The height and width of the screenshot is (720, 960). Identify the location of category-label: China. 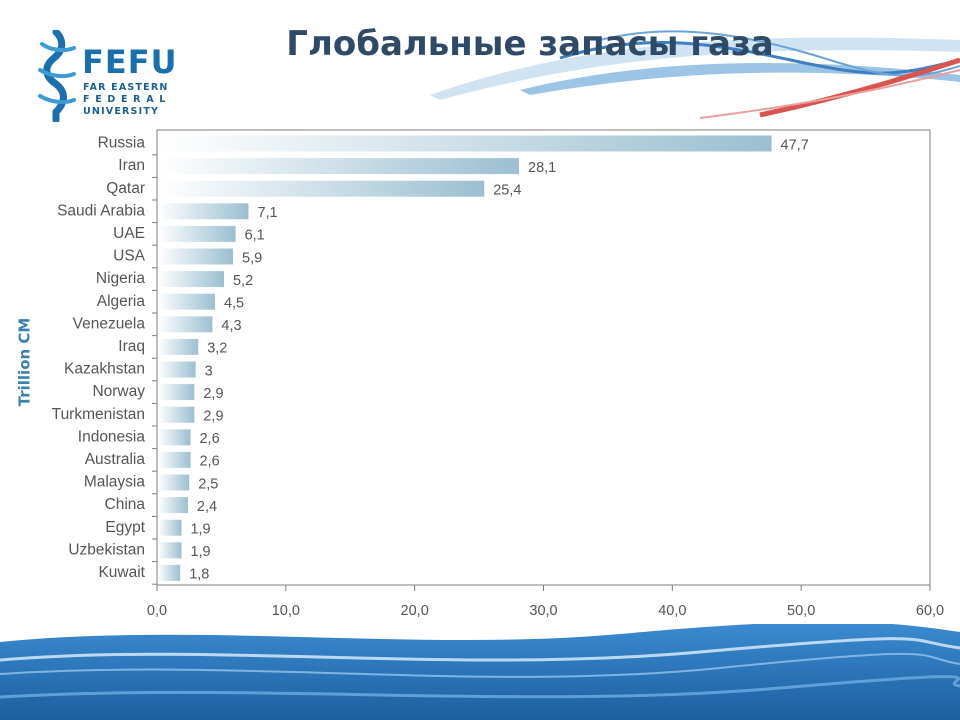
(125, 504).